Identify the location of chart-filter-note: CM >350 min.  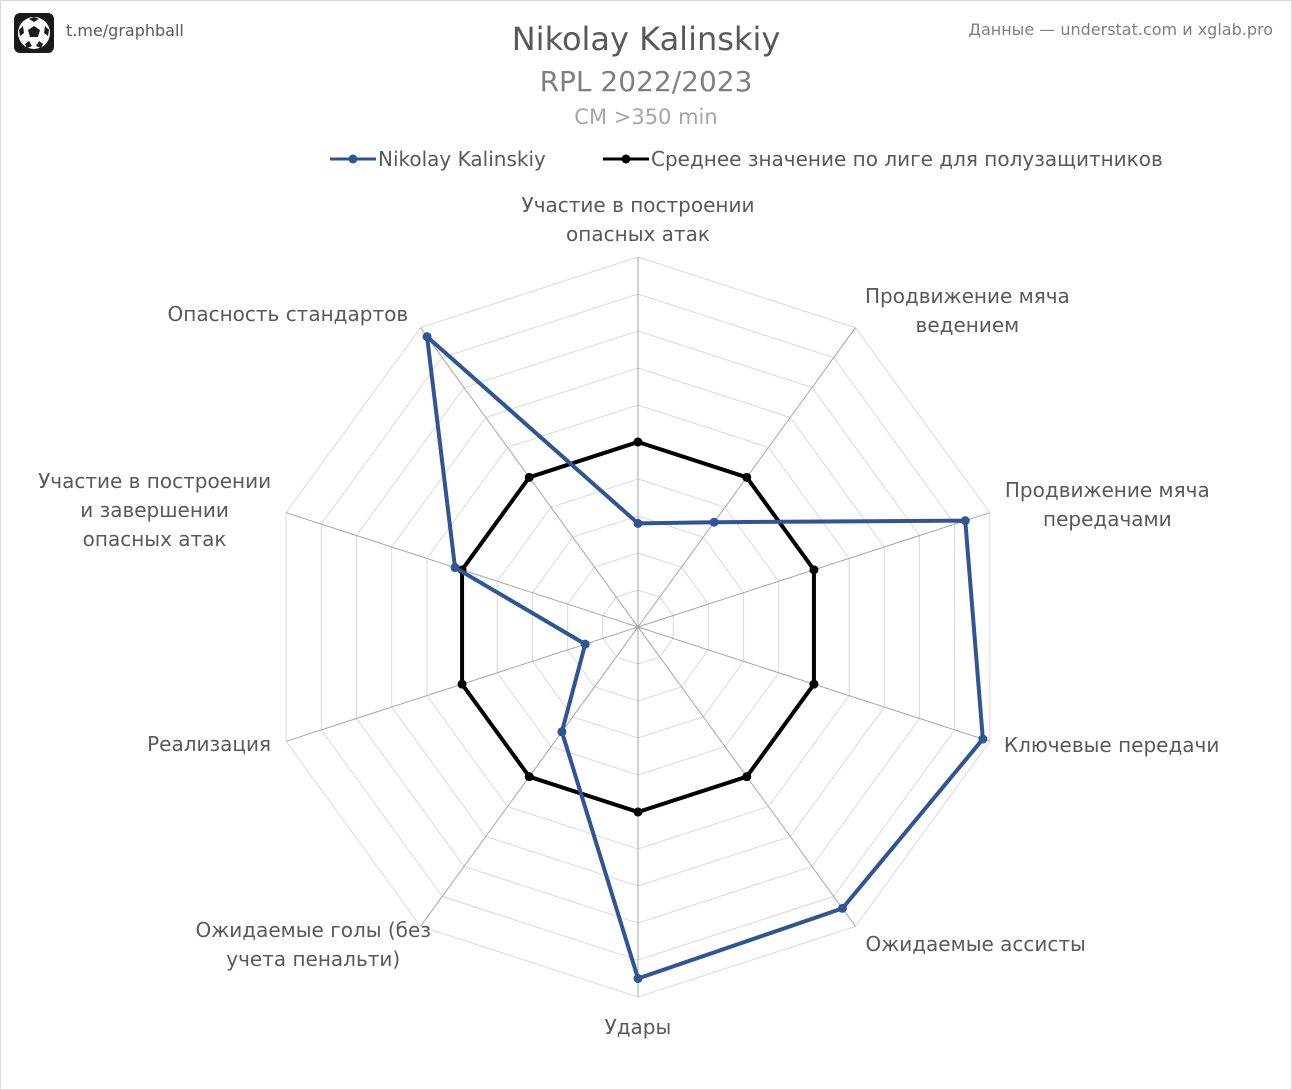
(646, 117).